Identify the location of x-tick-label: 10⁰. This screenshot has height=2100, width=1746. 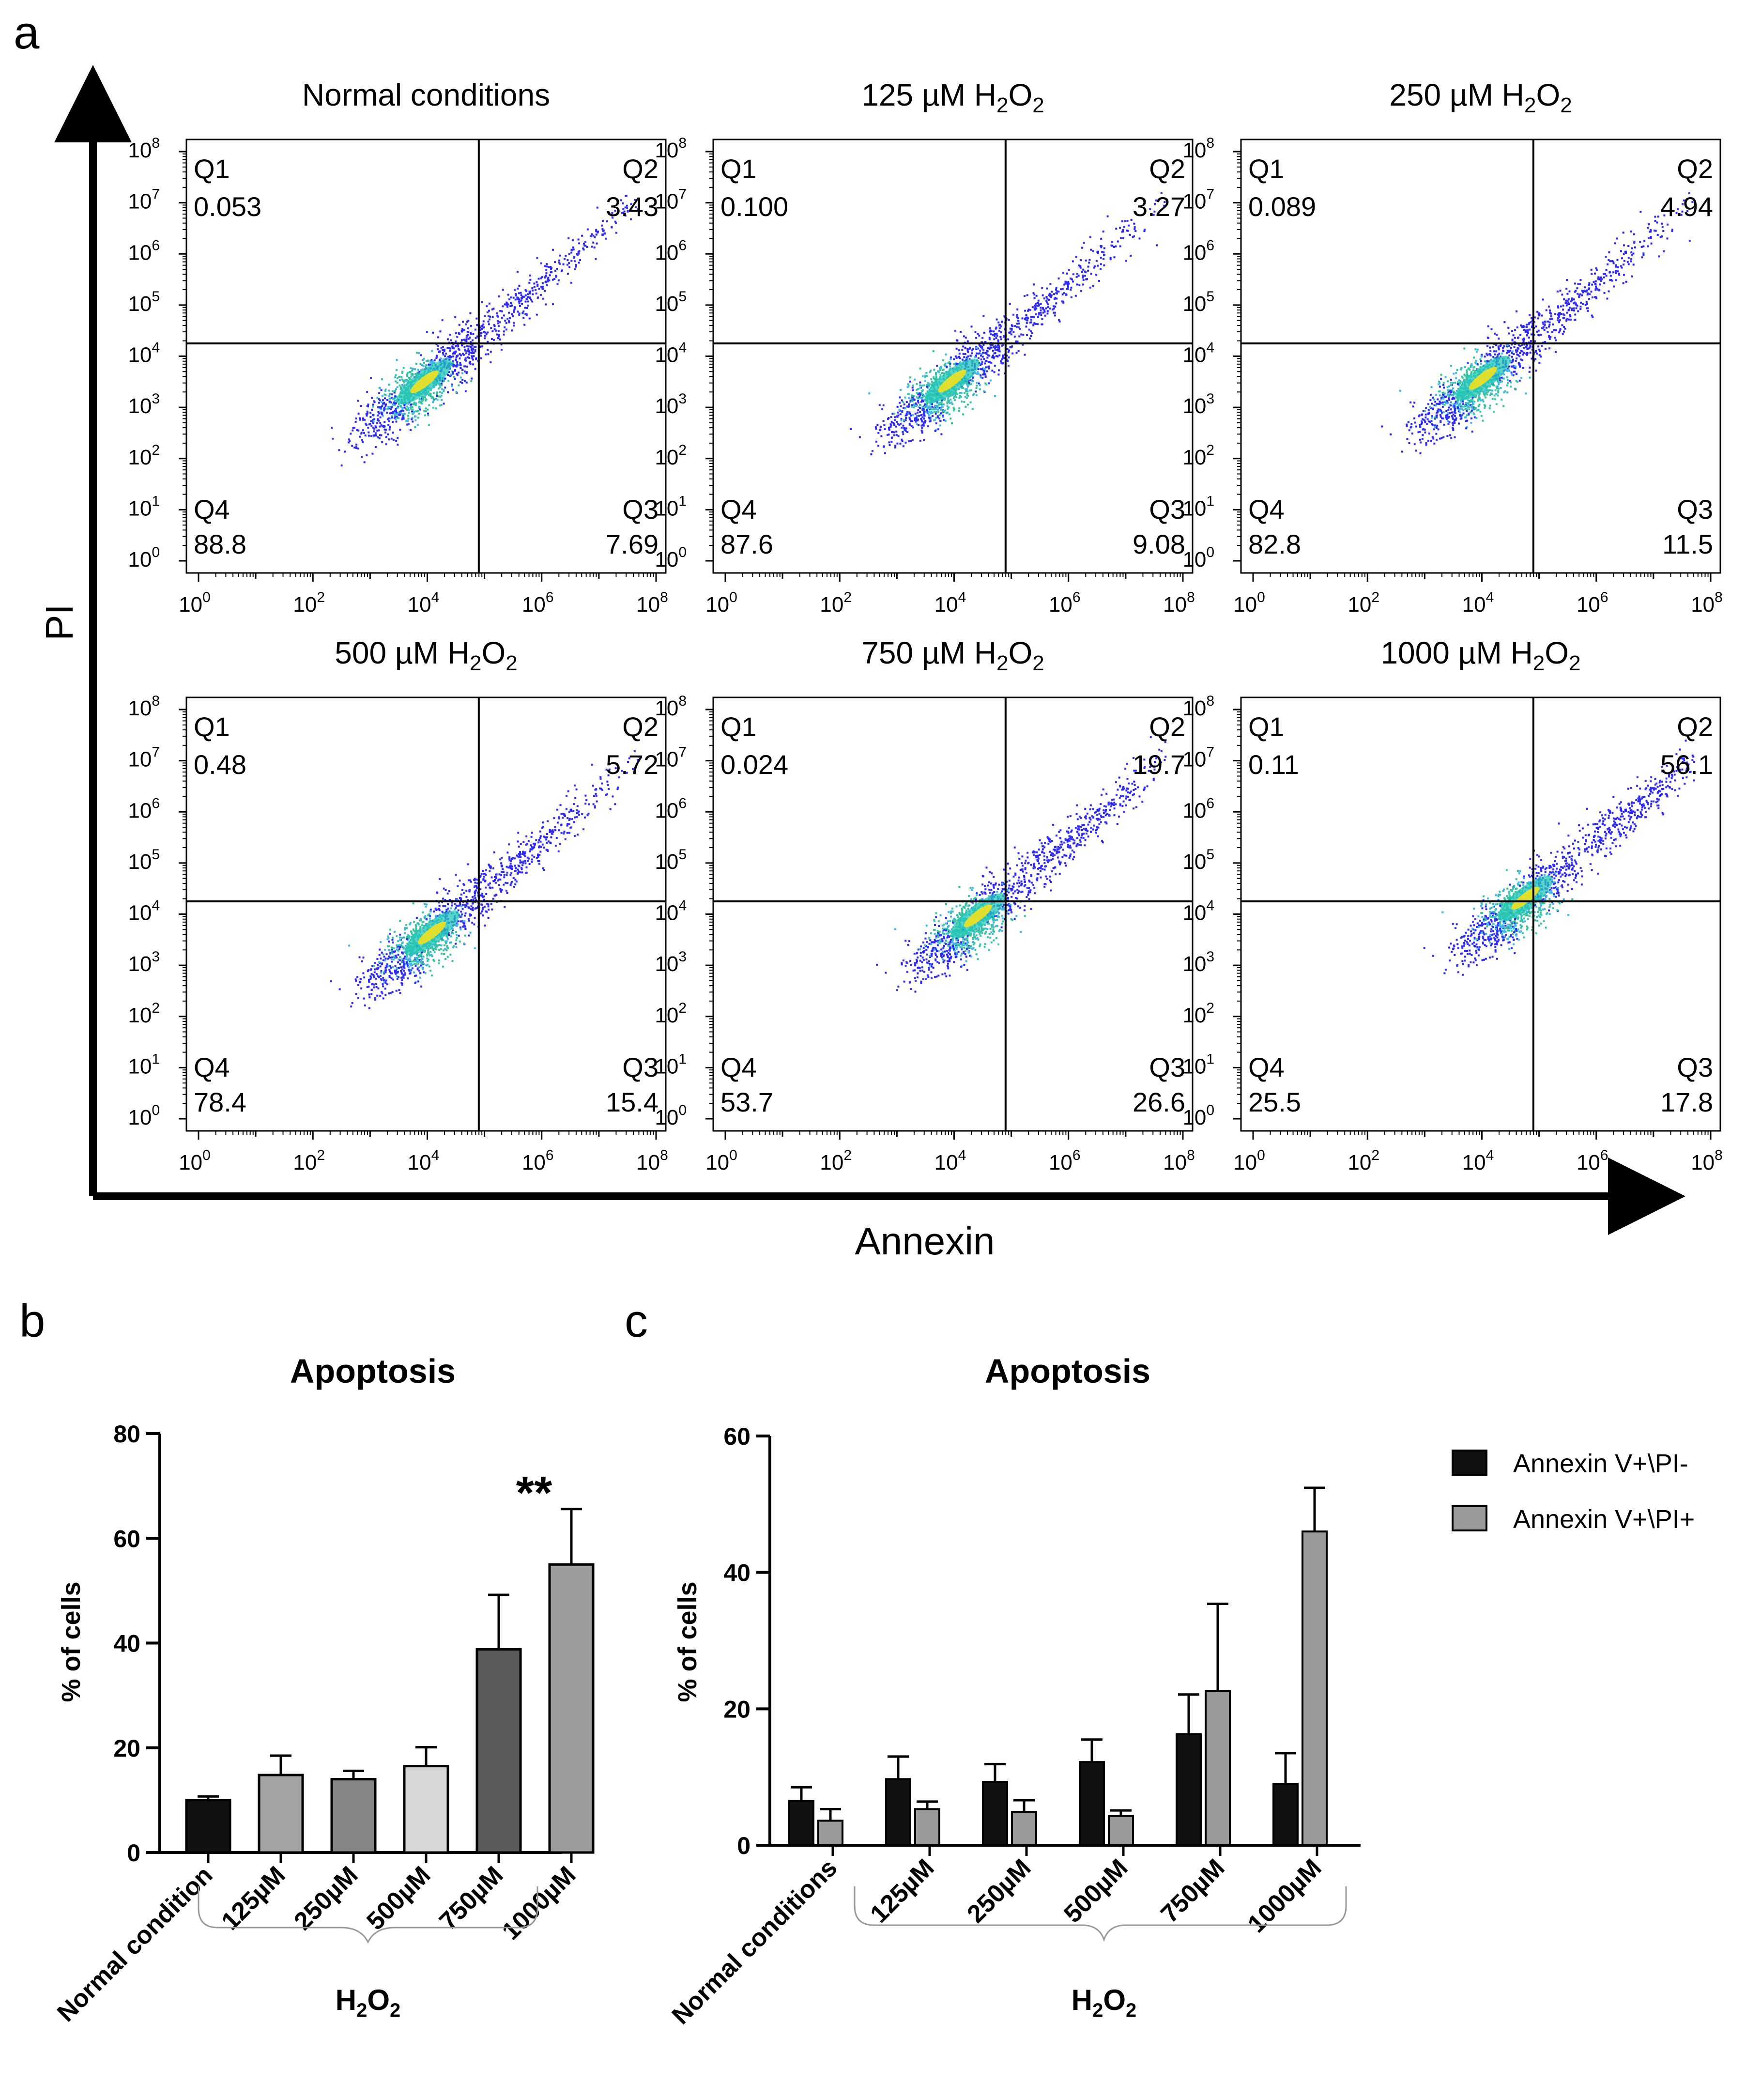
(1249, 603).